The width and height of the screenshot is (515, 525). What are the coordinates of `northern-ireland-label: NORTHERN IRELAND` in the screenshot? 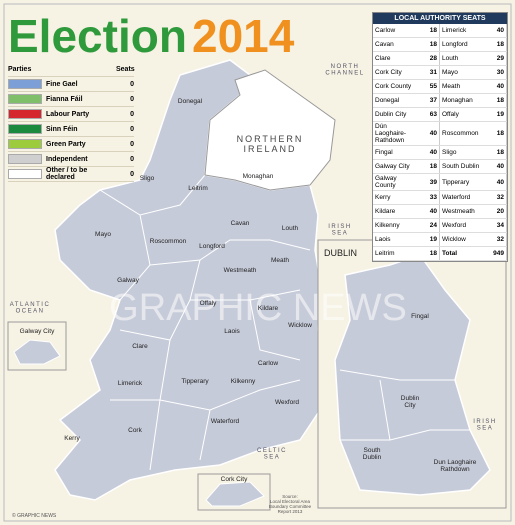 It's located at (270, 144).